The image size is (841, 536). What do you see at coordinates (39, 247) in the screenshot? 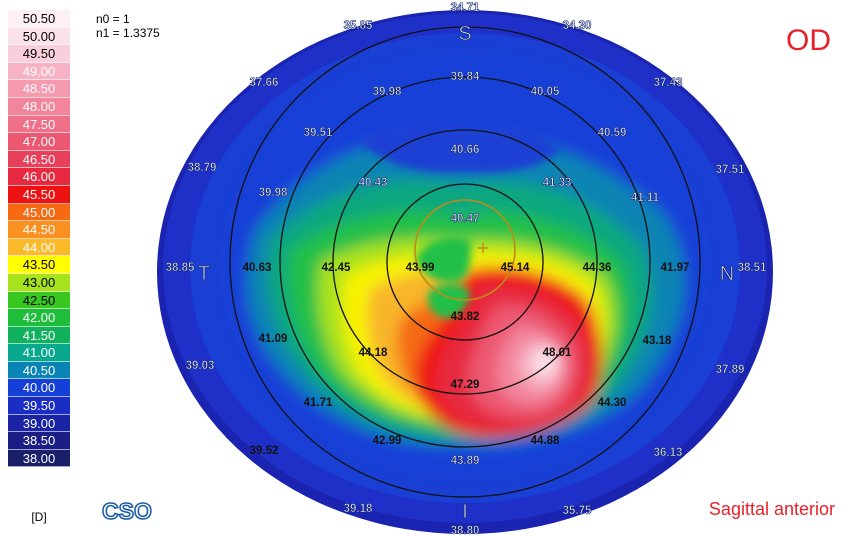
I see `scale-step: 44.00` at bounding box center [39, 247].